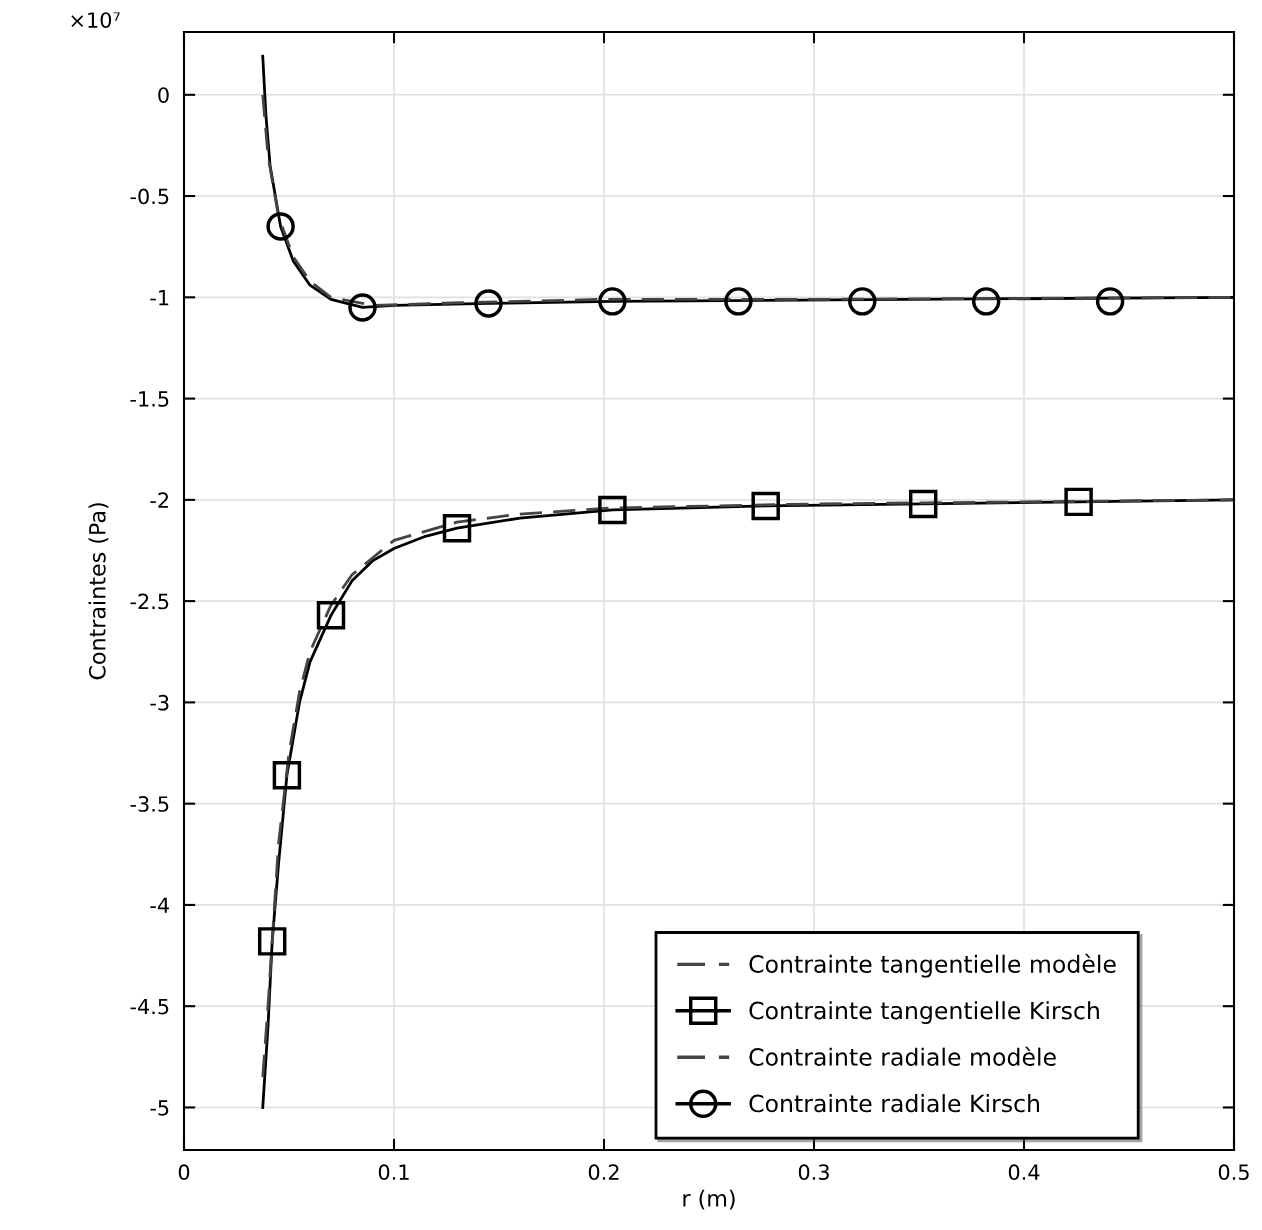 The width and height of the screenshot is (1262, 1230). Describe the element at coordinates (149, 399) in the screenshot. I see `y-tick-label: -1.5` at that location.